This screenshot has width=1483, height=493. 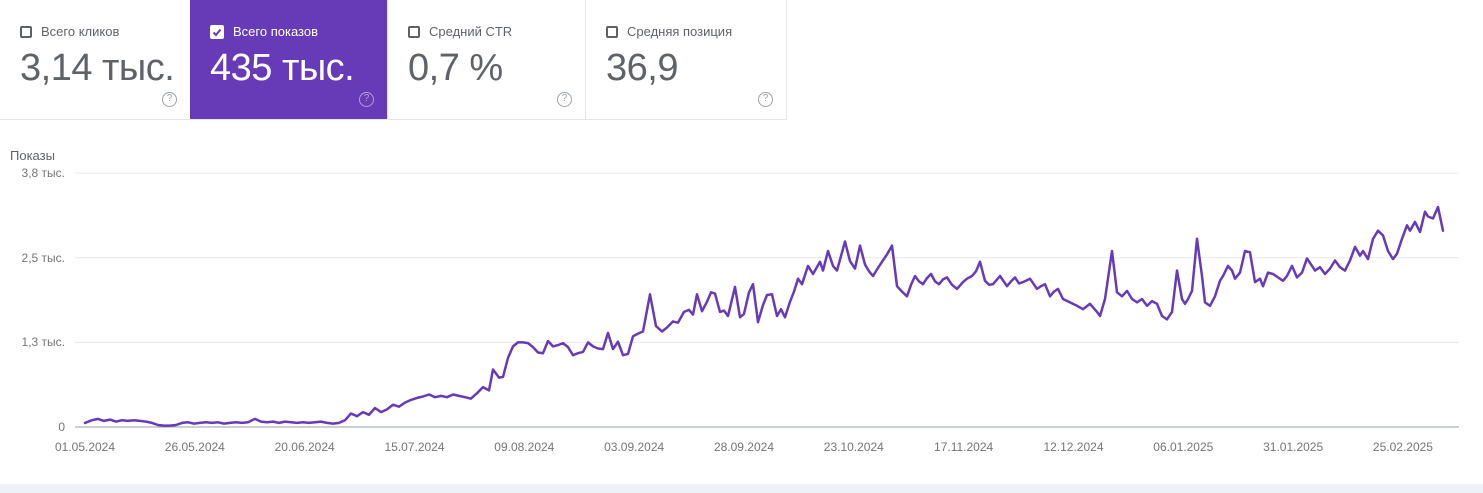 I want to click on chart-title: Показы, so click(x=32, y=155).